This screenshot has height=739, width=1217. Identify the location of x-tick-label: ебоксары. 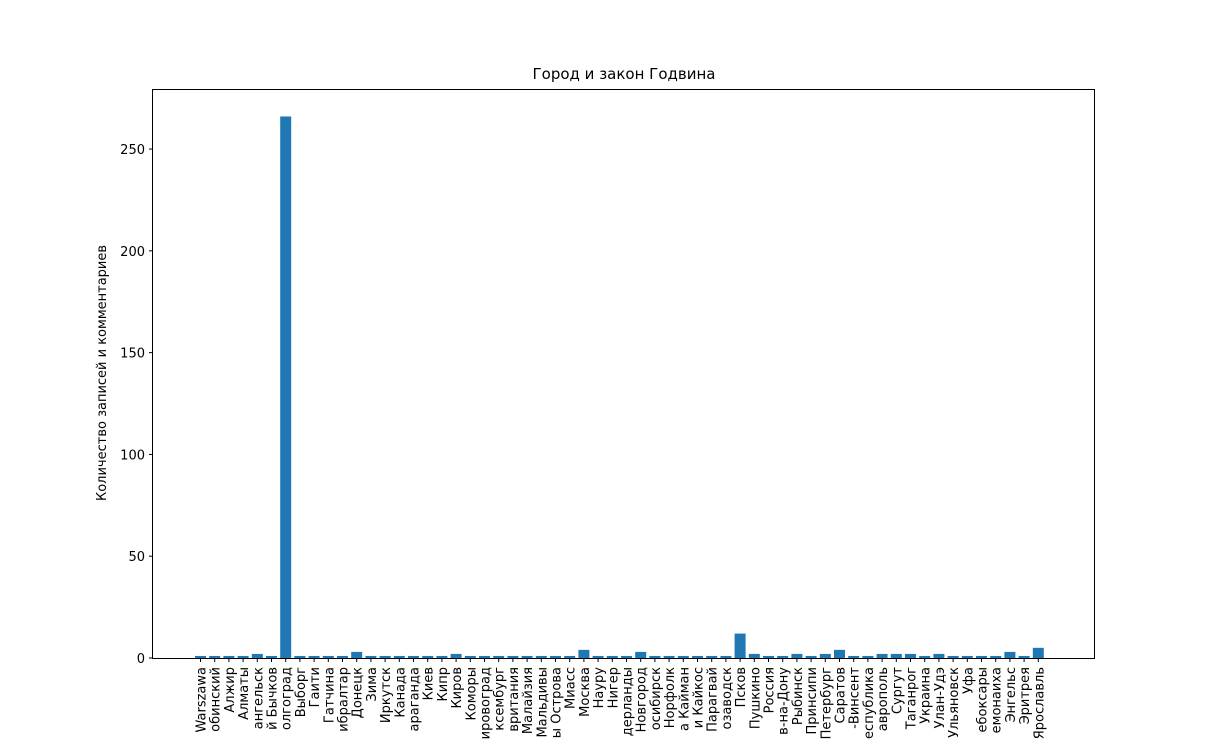
(983, 699).